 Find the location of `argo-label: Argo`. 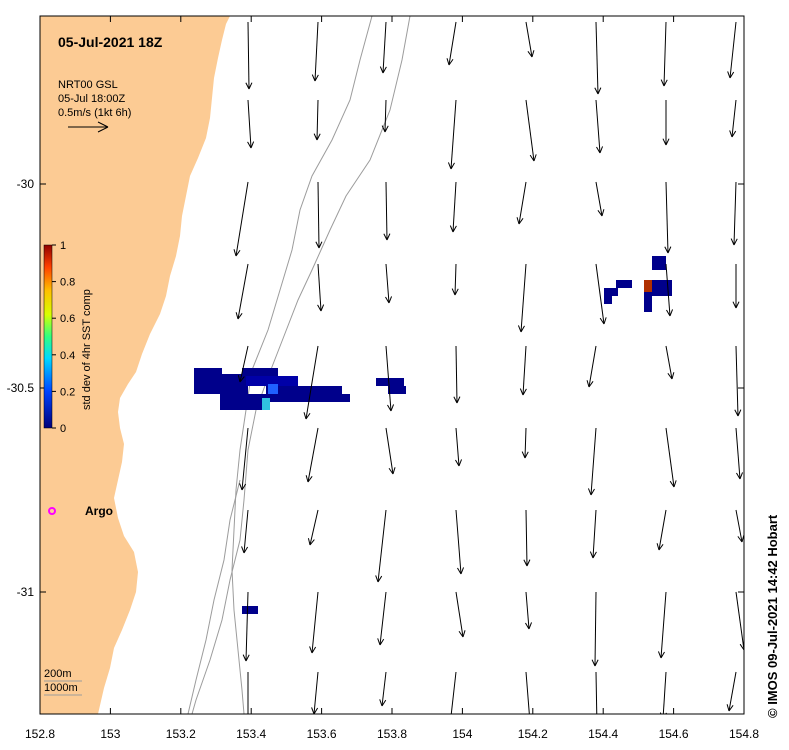

argo-label: Argo is located at coordinates (99, 511).